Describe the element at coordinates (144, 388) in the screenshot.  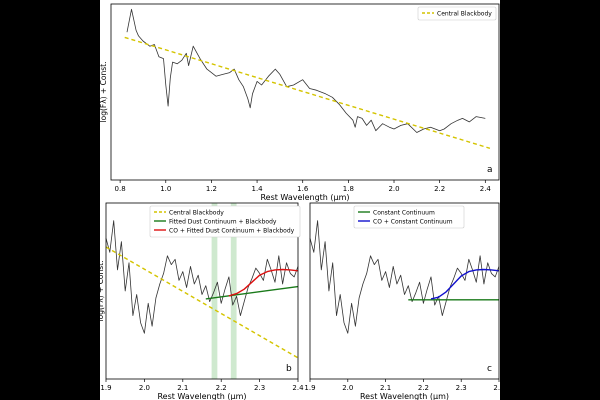
I see `panel-b-x-tick-label: 2.0` at that location.